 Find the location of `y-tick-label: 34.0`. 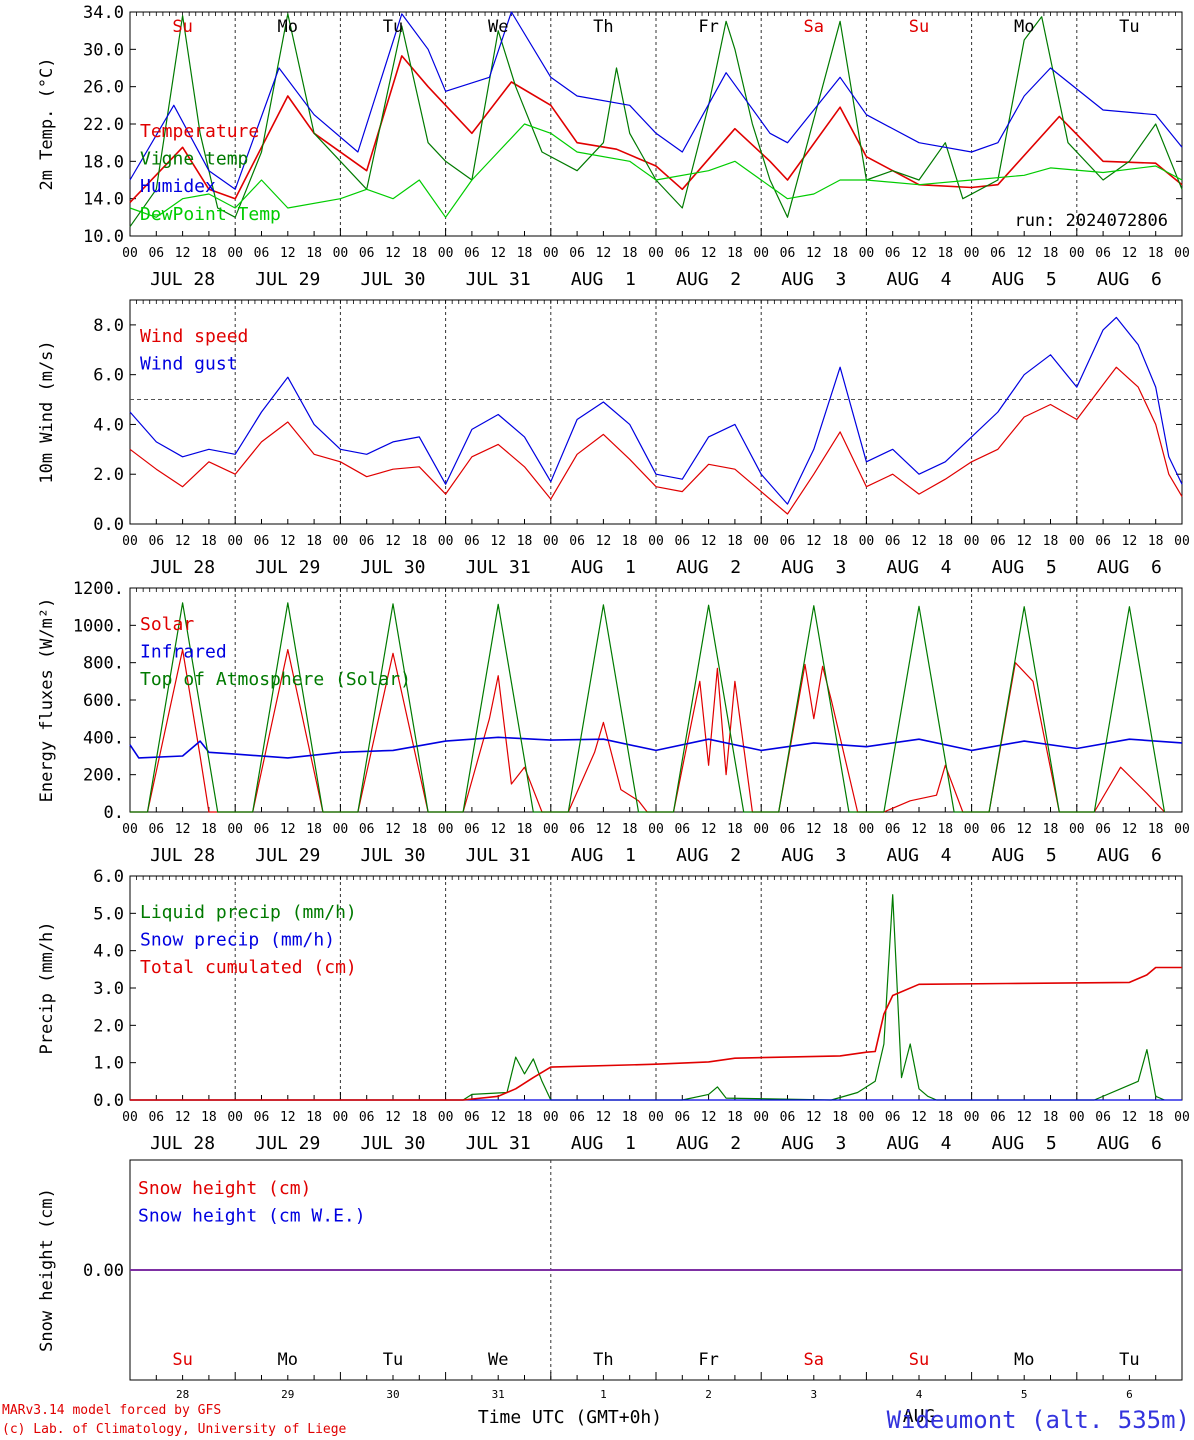

y-tick-label: 34.0 is located at coordinates (103, 13).